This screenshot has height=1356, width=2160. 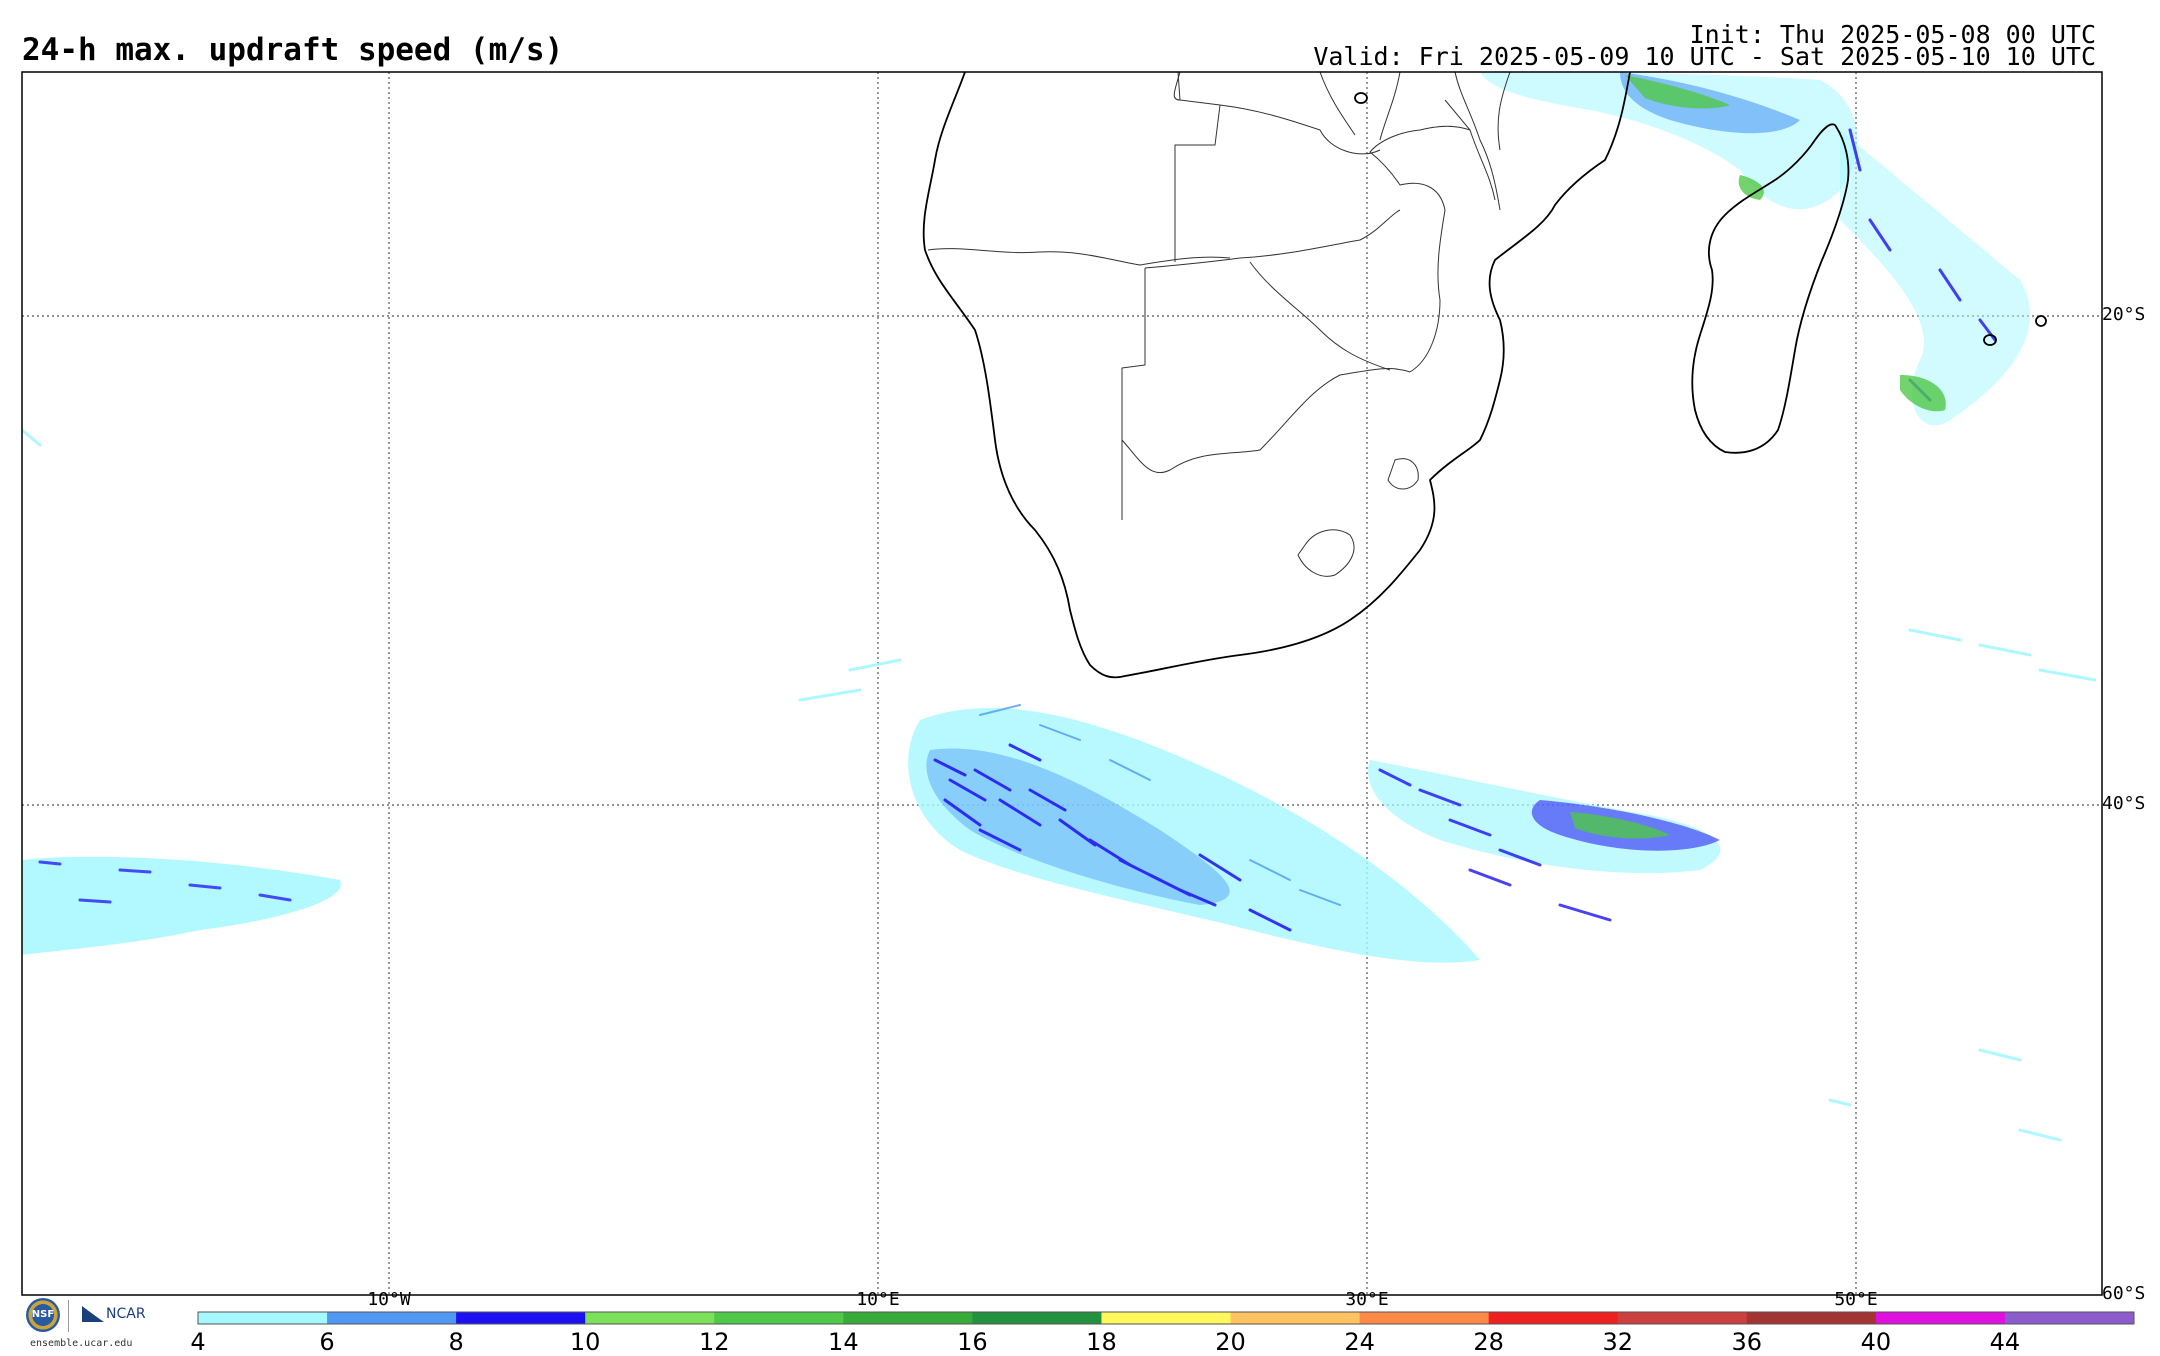 I want to click on lat-label-60s: 60°S, so click(x=2124, y=1293).